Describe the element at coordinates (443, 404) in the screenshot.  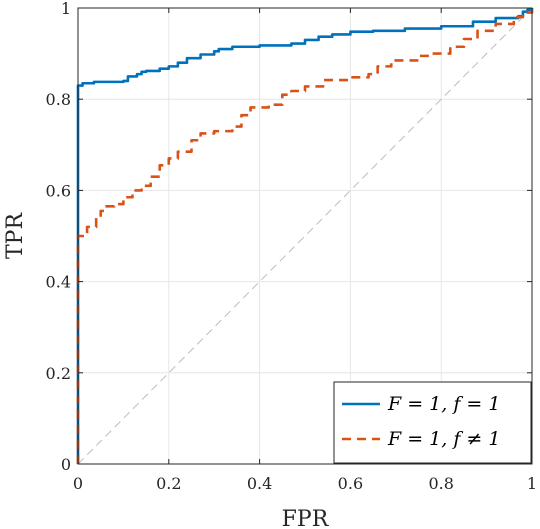
I see `legend-label-f1-f1: F = 1, f = 1` at that location.